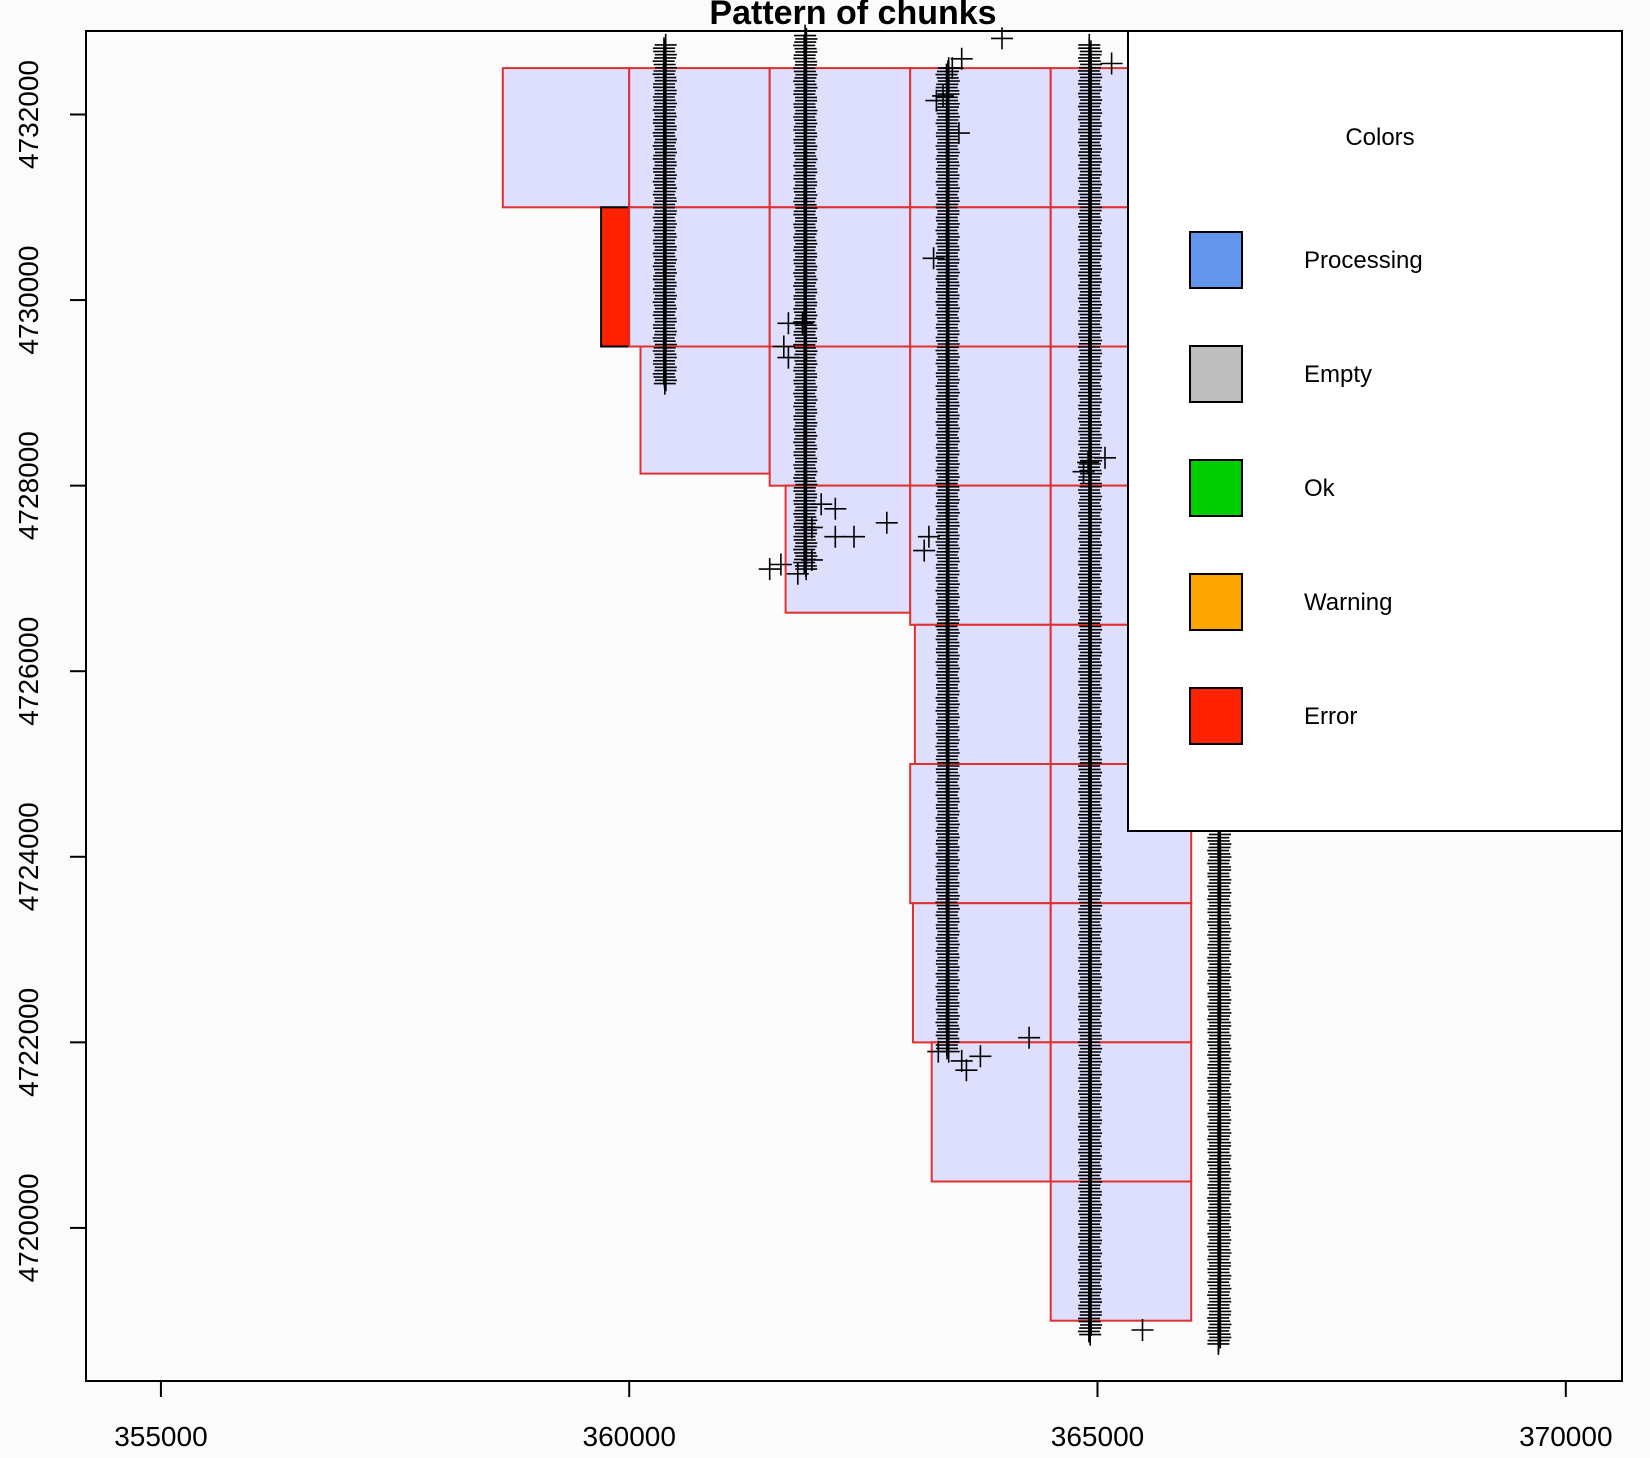  Describe the element at coordinates (1216, 602) in the screenshot. I see `legend-swatch-warning` at that location.